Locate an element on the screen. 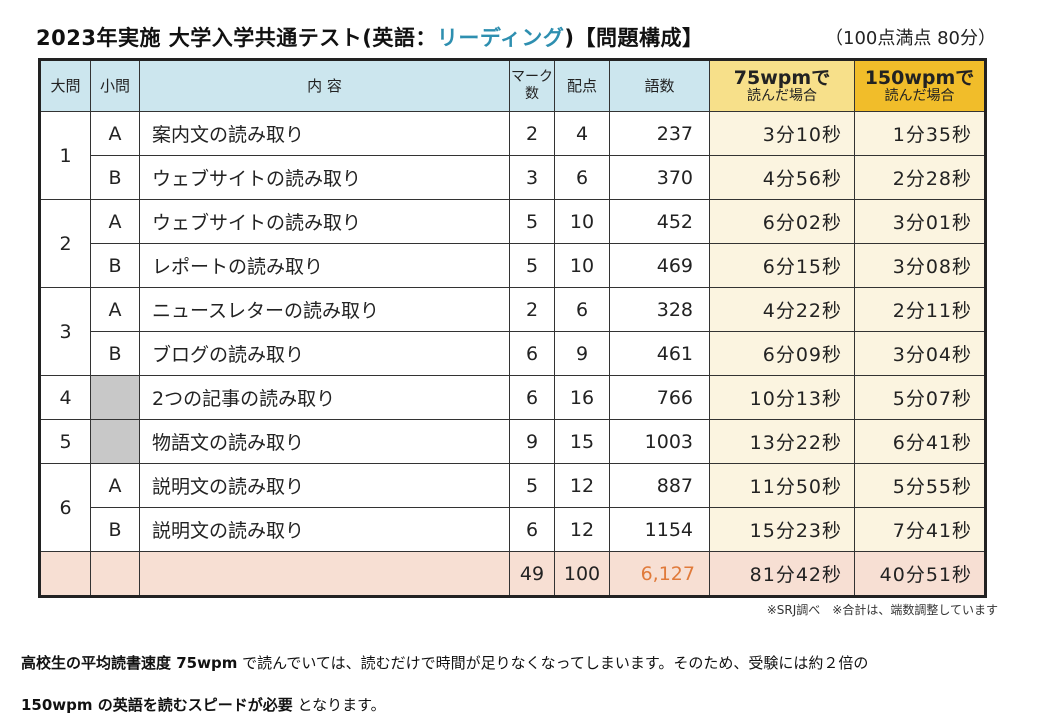 Image resolution: width=1064 pixels, height=728 pixels. time150-cell: 3分08秒 is located at coordinates (920, 265).